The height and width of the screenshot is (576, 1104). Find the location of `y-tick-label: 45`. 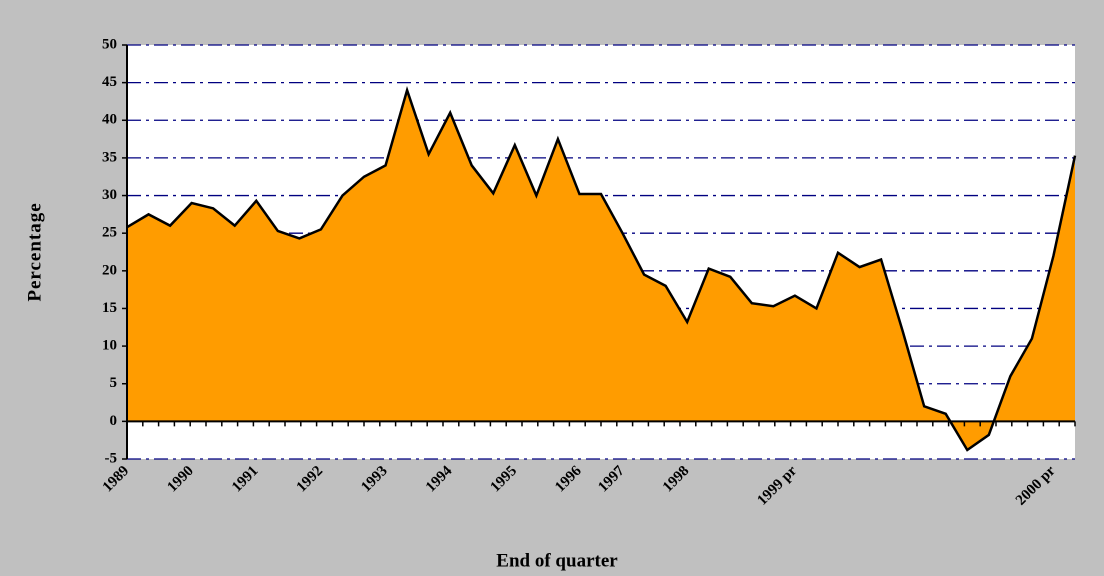

y-tick-label: 45 is located at coordinates (109, 82).